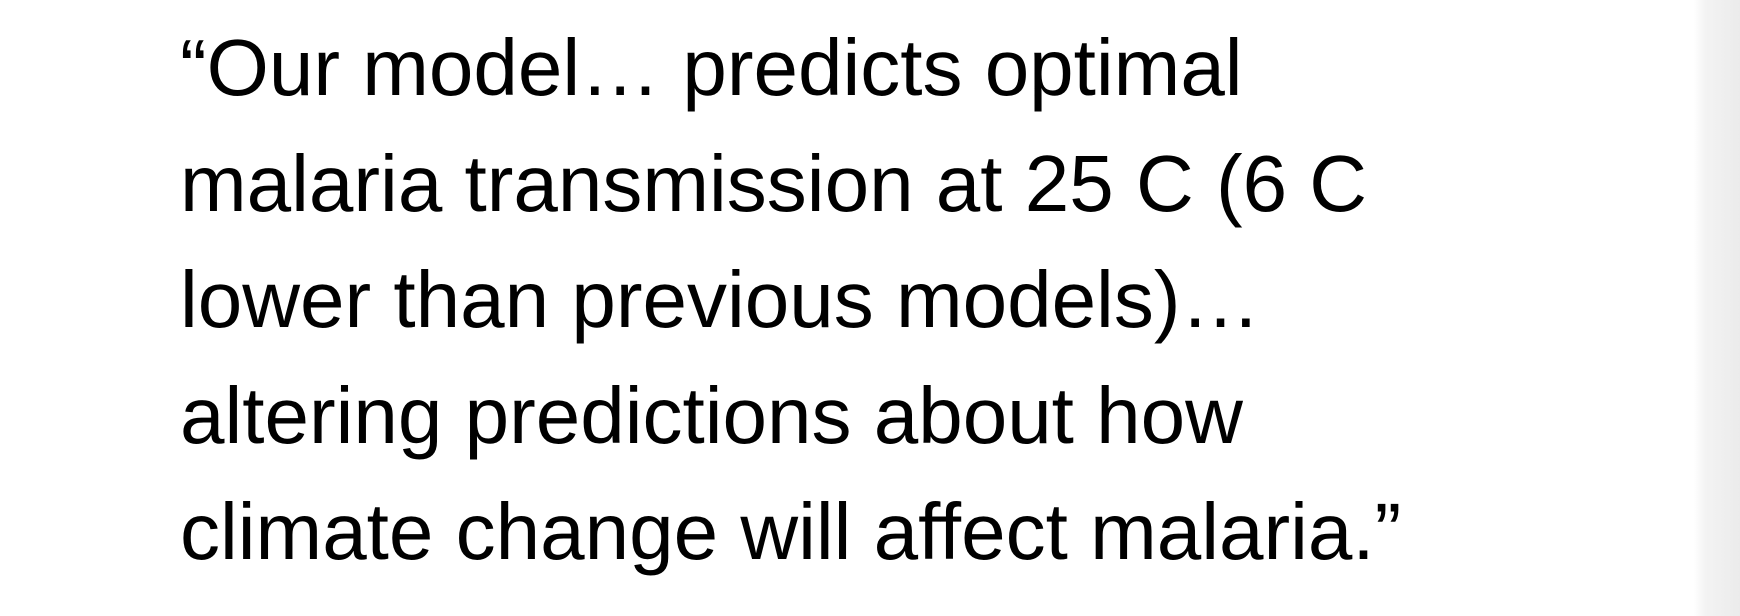  I want to click on quote-line-1: “Our model… predicts optimal, so click(711, 67).